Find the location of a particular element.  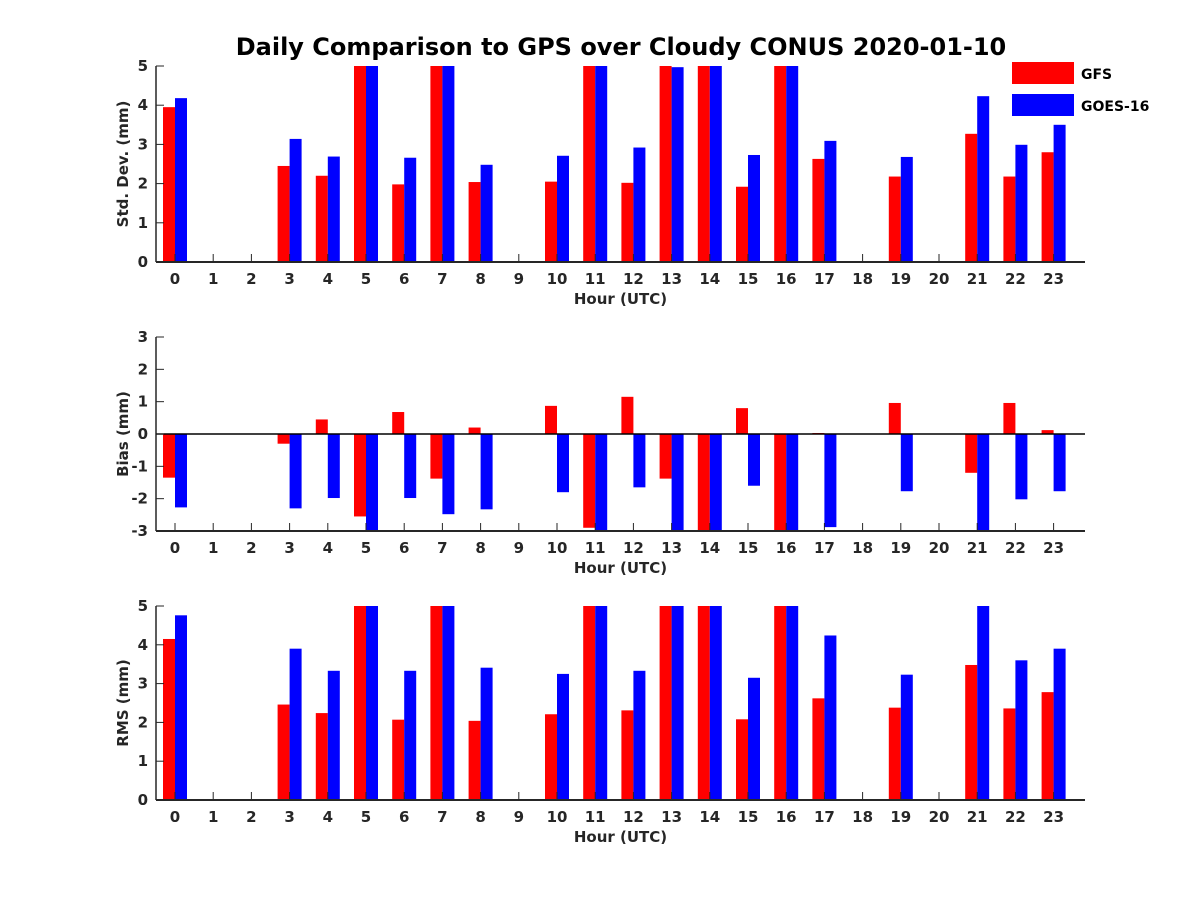

rms-xtick-label: 4 is located at coordinates (328, 817).